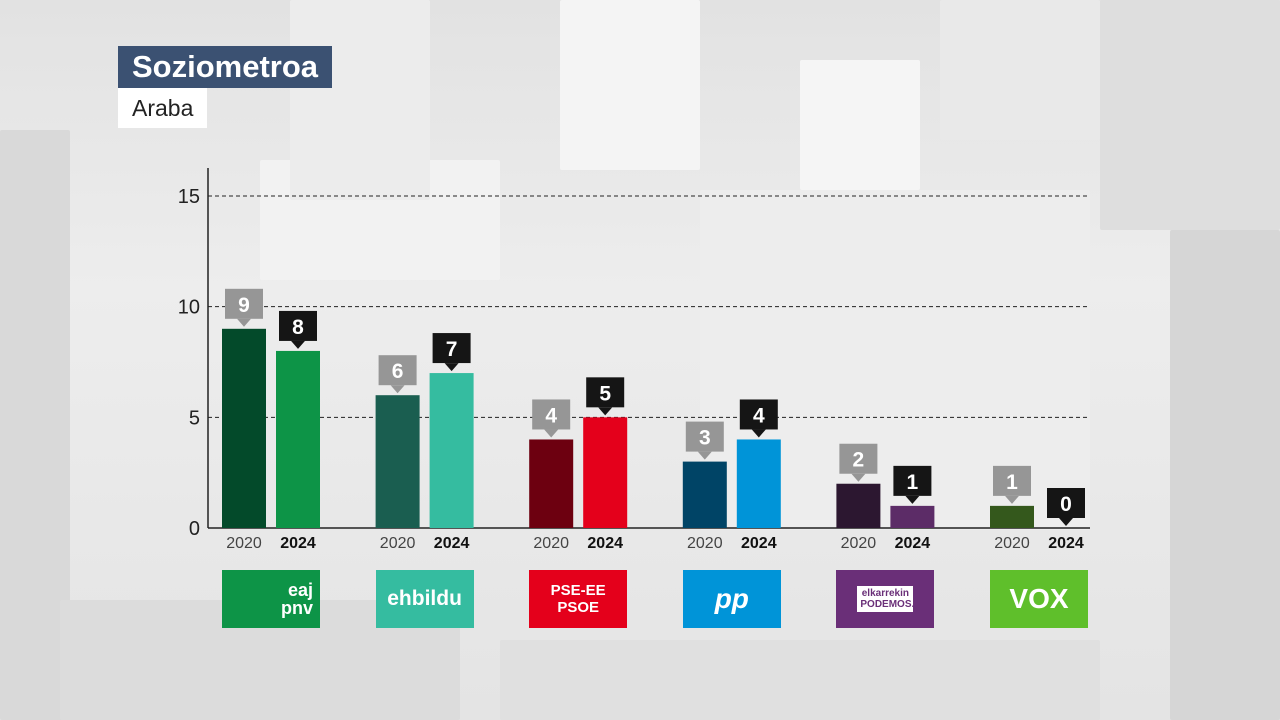 The width and height of the screenshot is (1280, 720). I want to click on value-label: 3, so click(705, 438).